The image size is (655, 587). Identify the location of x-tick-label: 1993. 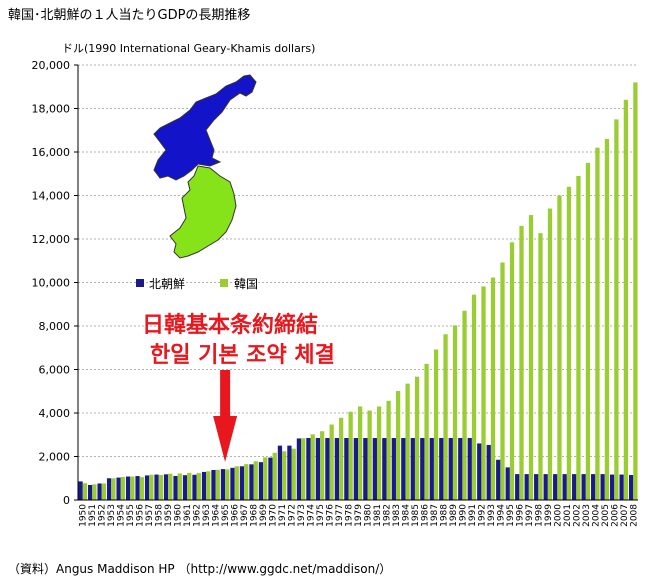
(492, 515).